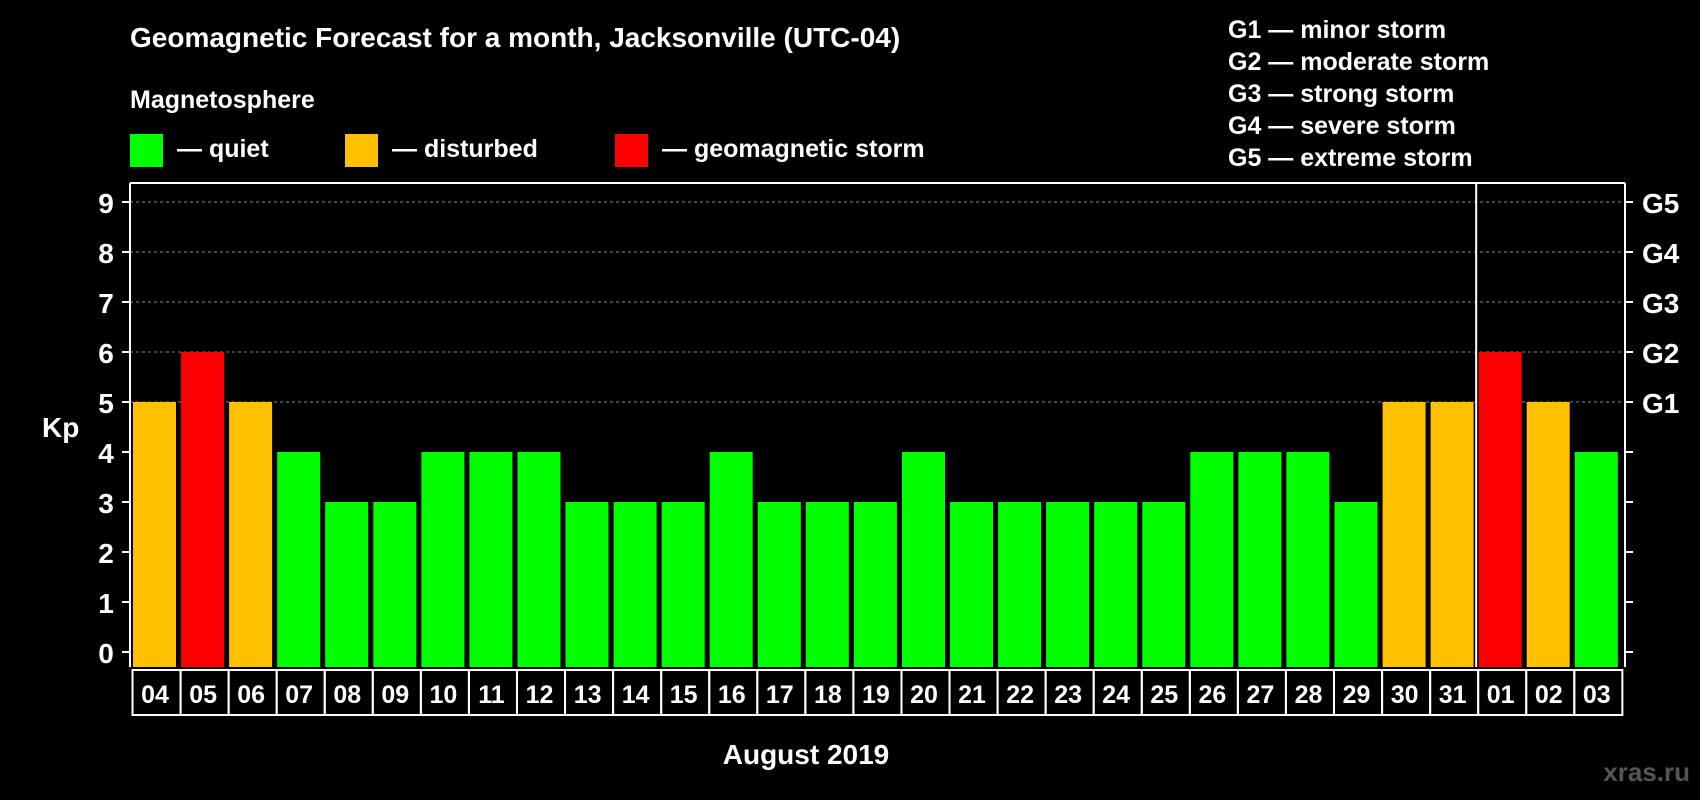 This screenshot has width=1700, height=800. Describe the element at coordinates (1661, 253) in the screenshot. I see `right-axis-label: G4` at that location.